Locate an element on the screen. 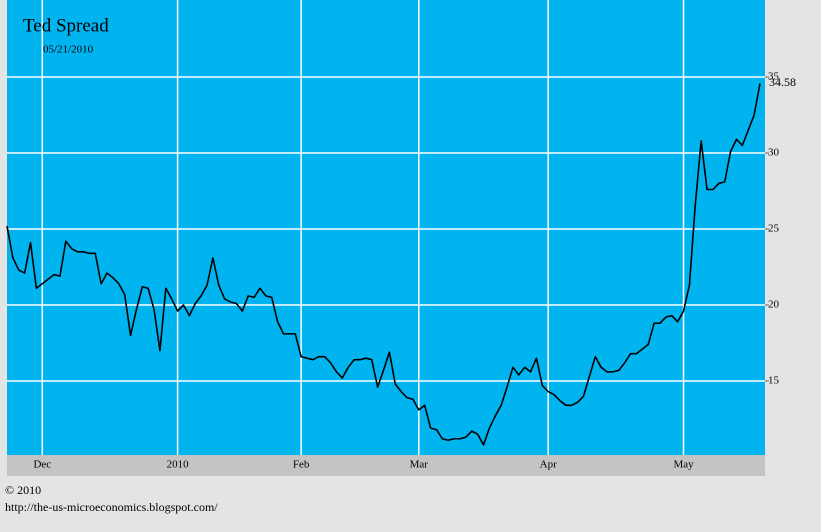 The width and height of the screenshot is (821, 532). y-tick-label: 20 is located at coordinates (774, 305).